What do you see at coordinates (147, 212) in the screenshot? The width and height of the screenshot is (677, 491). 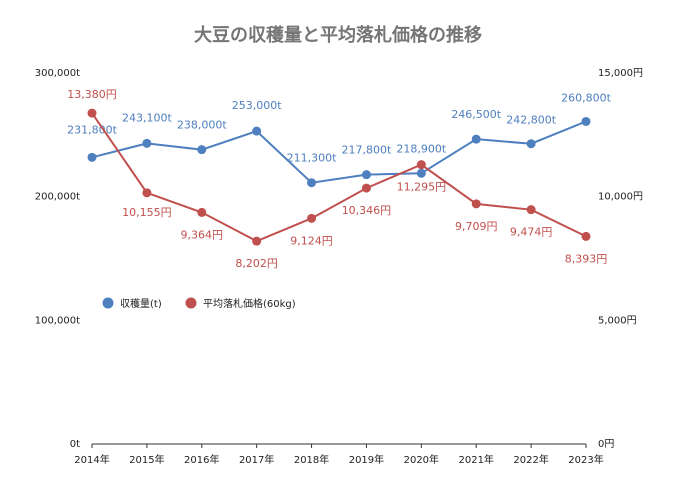 I see `series-1-data-label: 10,155円` at bounding box center [147, 212].